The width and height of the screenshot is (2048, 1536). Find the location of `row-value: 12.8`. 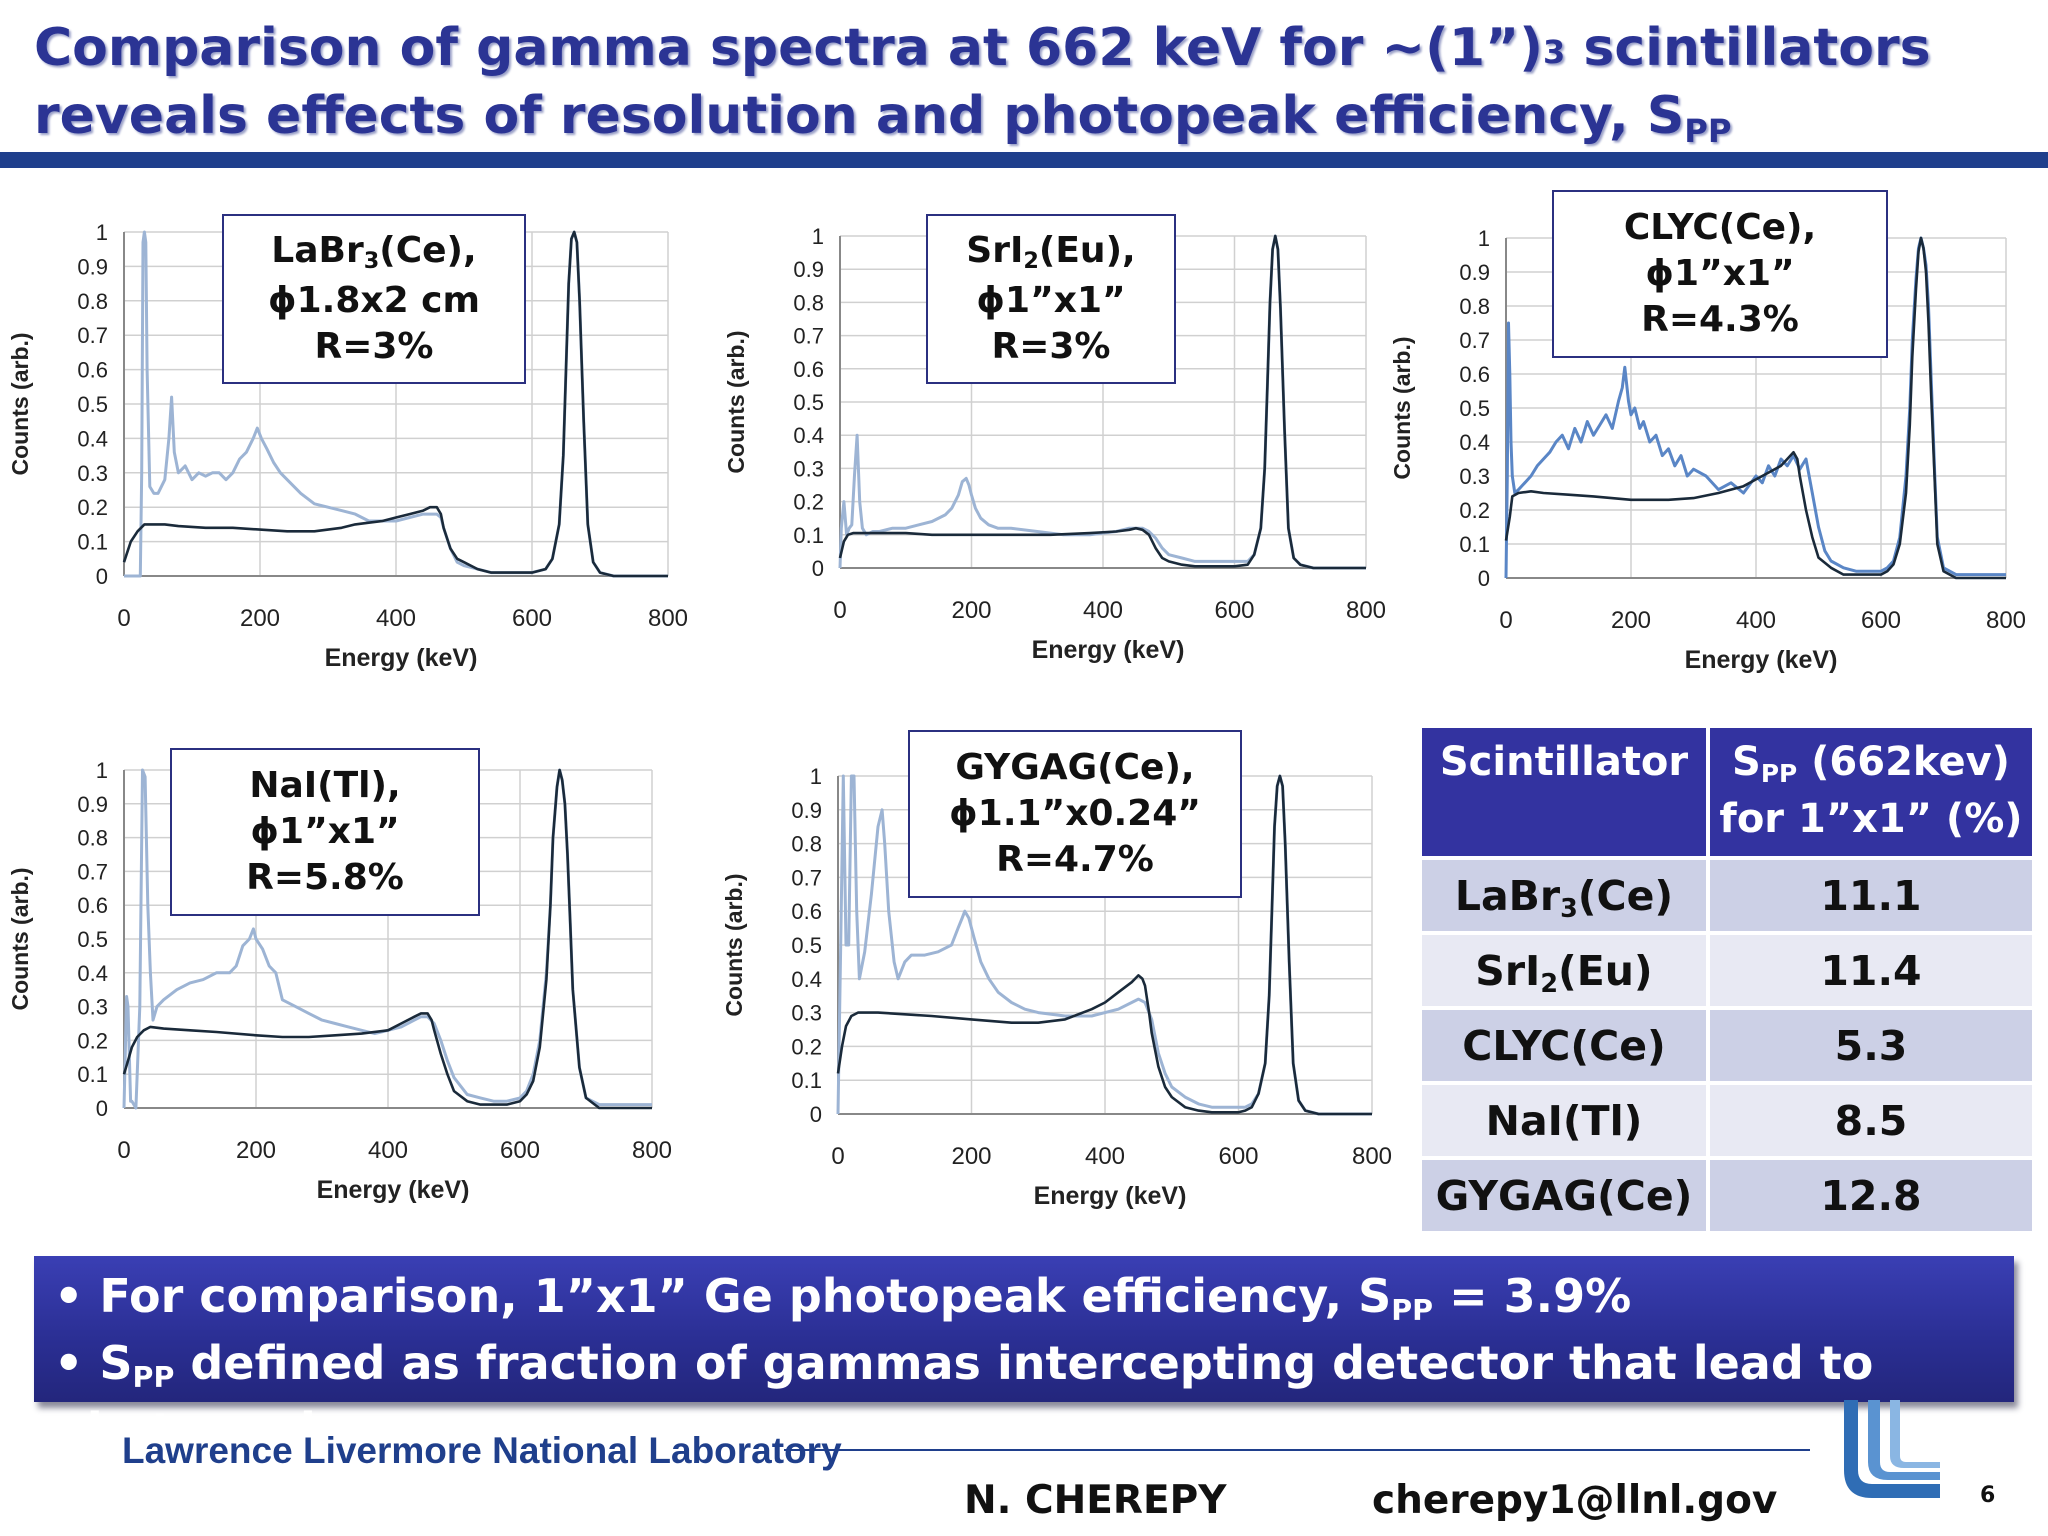

row-value: 12.8 is located at coordinates (1871, 1195).